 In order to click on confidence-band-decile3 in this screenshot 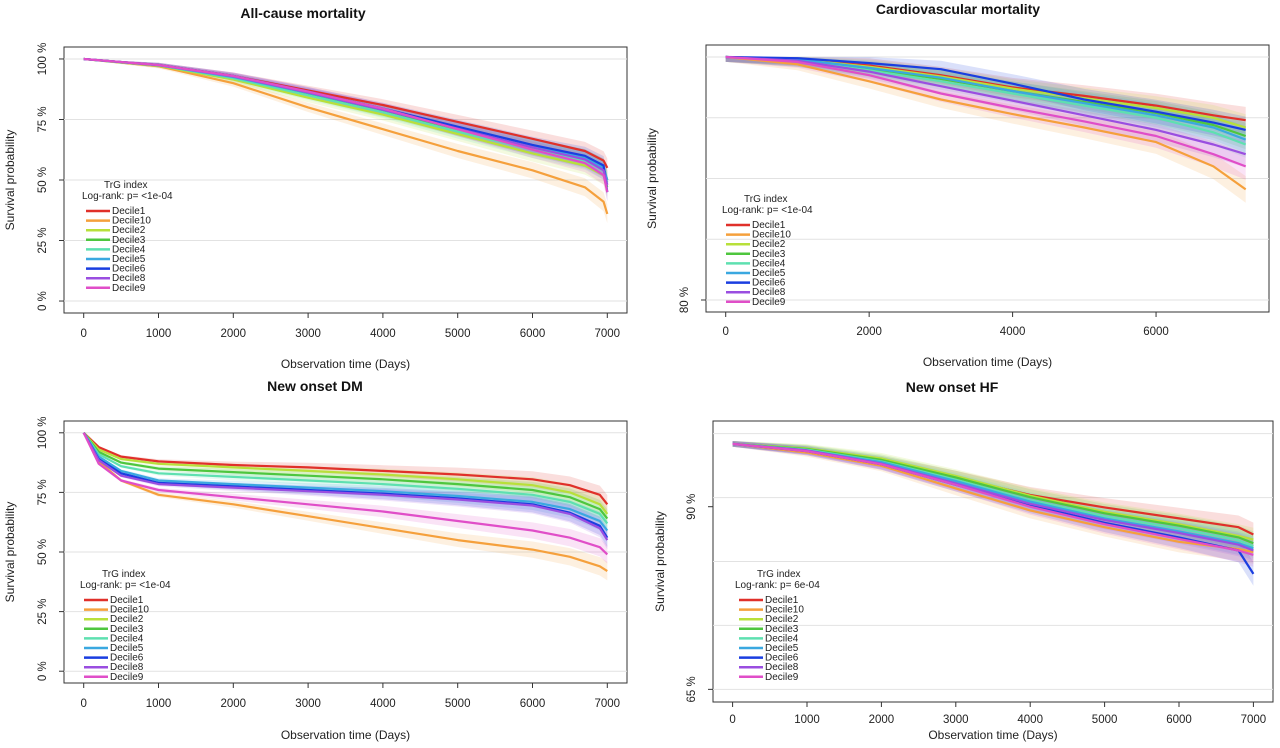, I will do `click(345, 480)`.